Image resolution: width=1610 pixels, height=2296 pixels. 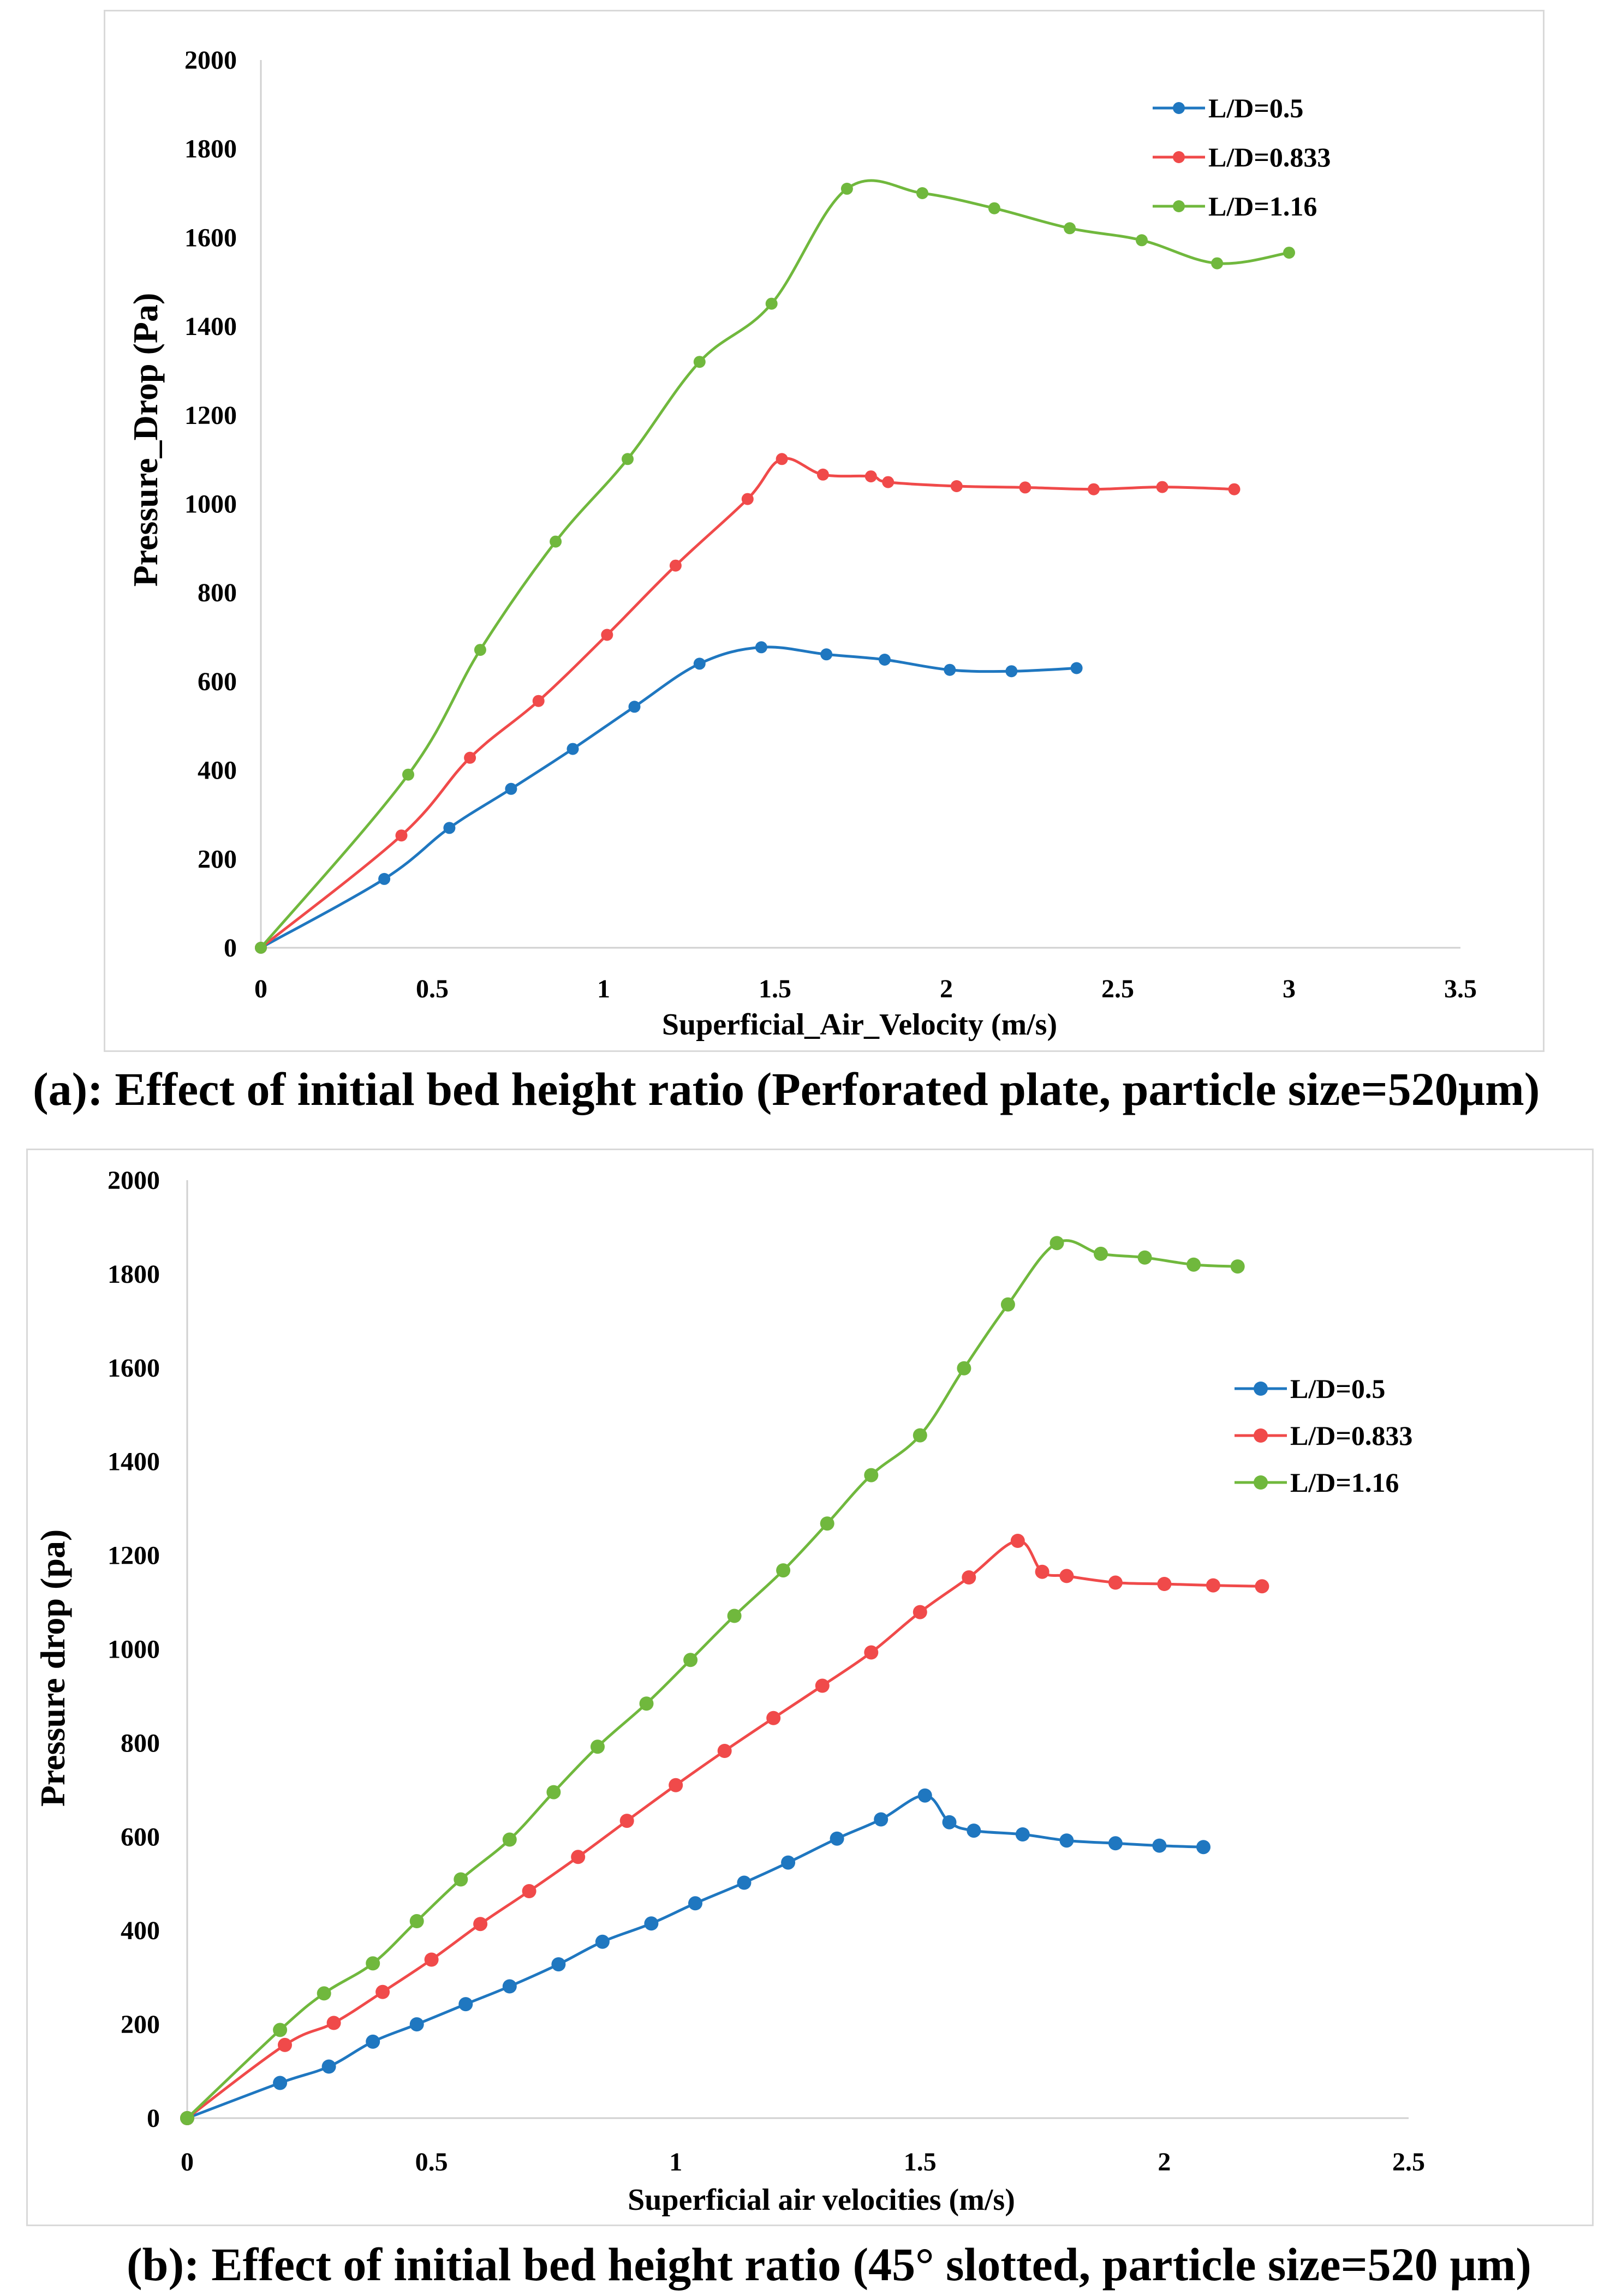 What do you see at coordinates (140, 1743) in the screenshot?
I see `chart-b-y-tick-label: 800` at bounding box center [140, 1743].